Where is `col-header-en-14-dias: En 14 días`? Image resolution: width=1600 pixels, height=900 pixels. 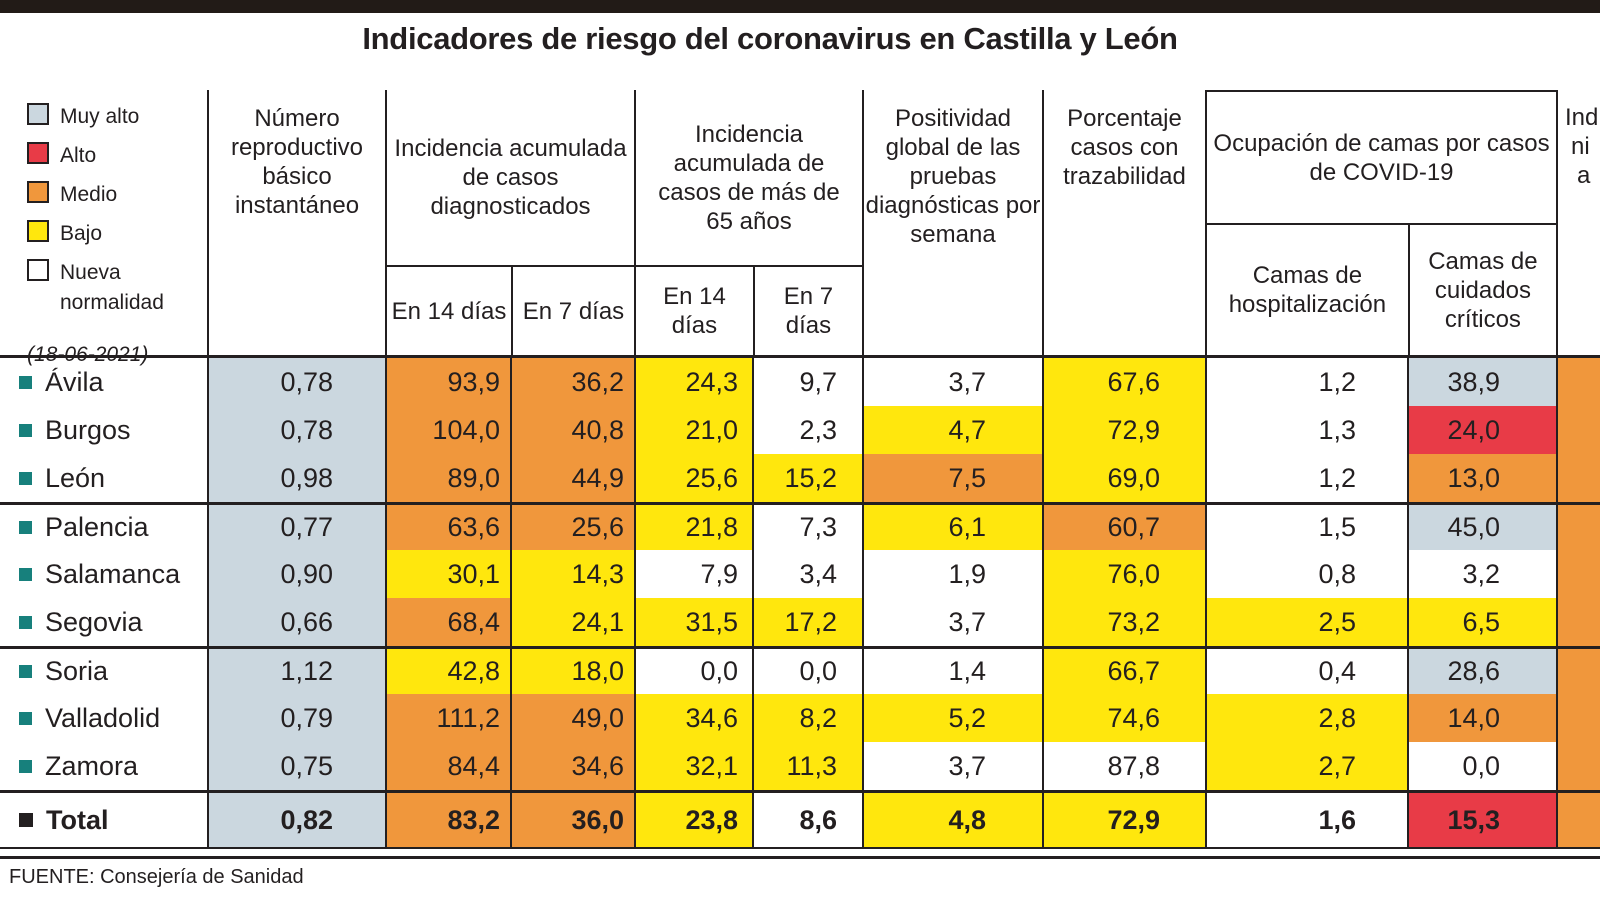 col-header-en-14-dias: En 14 días is located at coordinates (694, 311).